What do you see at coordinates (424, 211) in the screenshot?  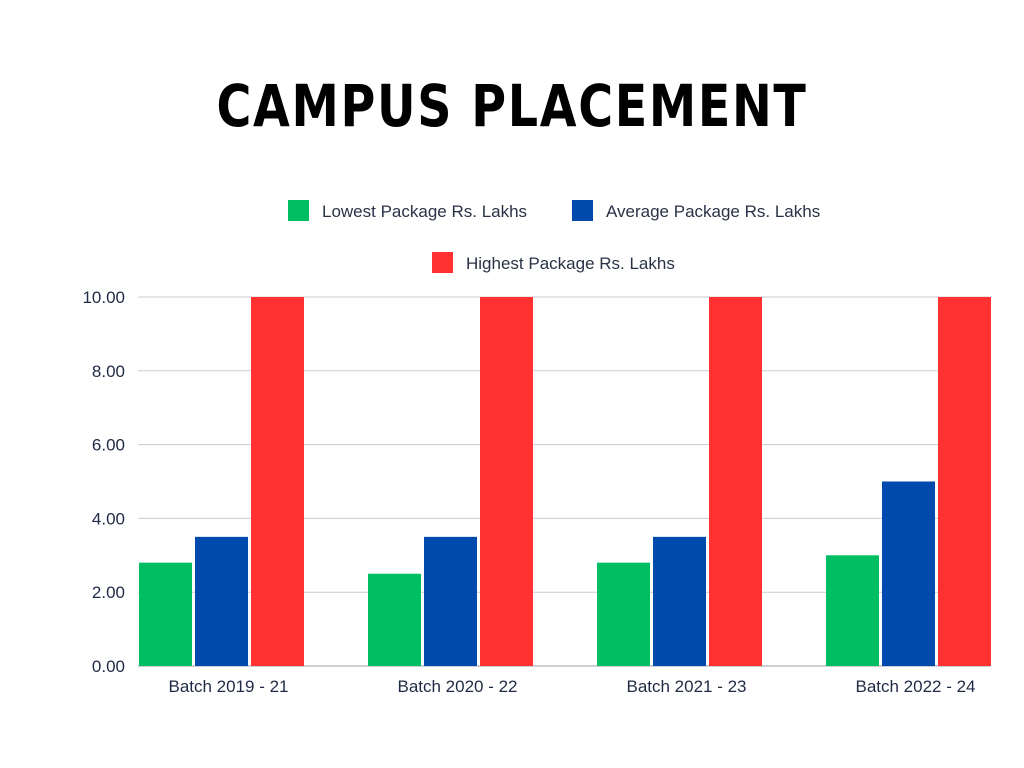 I see `legend-label: Lowest Package Rs. Lakhs` at bounding box center [424, 211].